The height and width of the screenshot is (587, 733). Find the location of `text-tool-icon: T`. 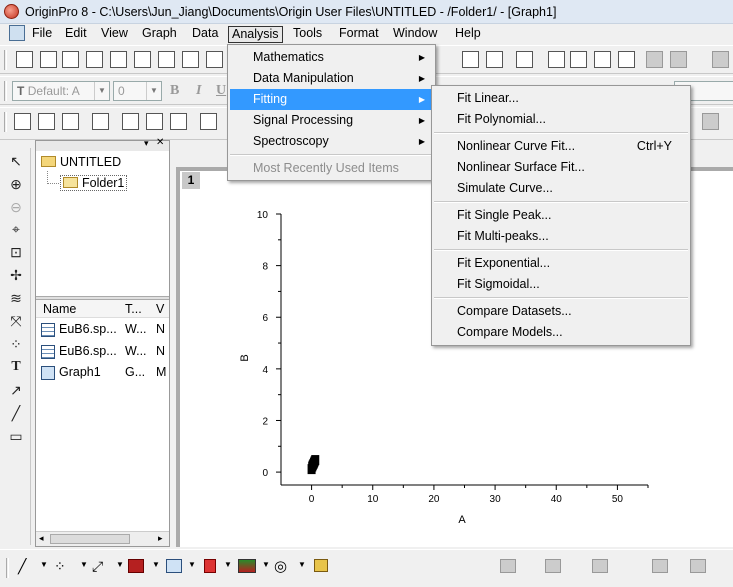

text-tool-icon: T is located at coordinates (16, 366).